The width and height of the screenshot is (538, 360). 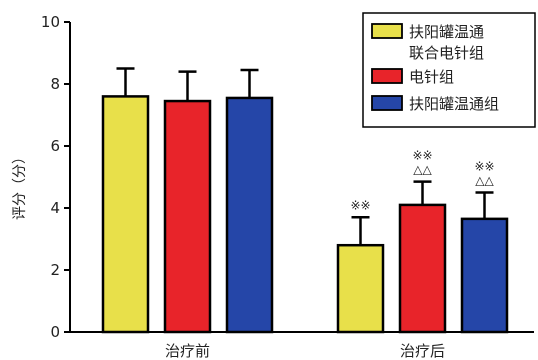 What do you see at coordinates (454, 104) in the screenshot?
I see `legend-label: 扶阳罐温通组` at bounding box center [454, 104].